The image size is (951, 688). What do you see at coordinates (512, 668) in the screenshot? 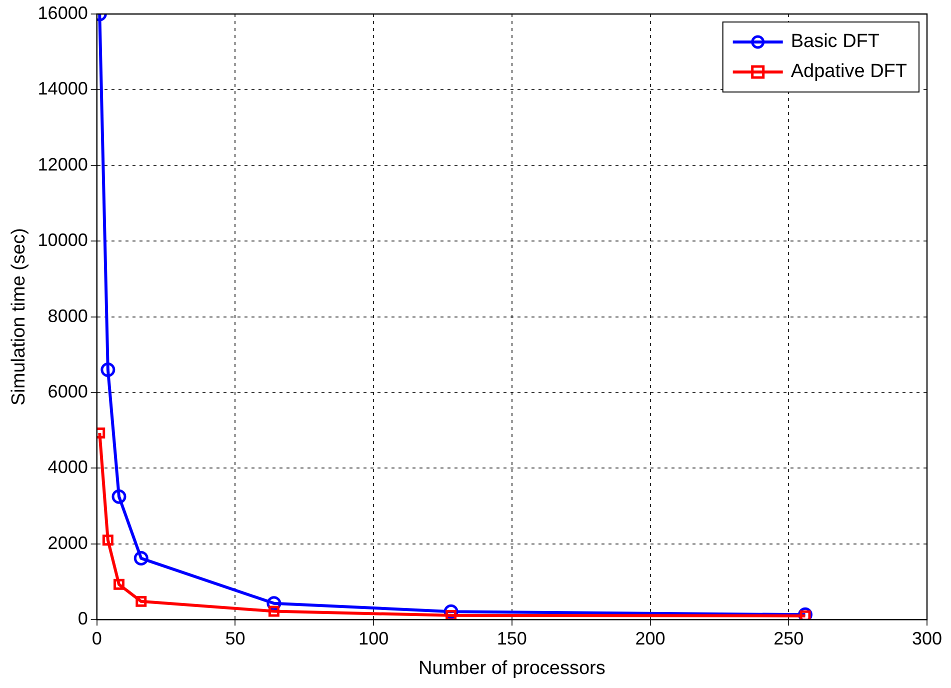
I see `x-axis-title: Number of processors` at bounding box center [512, 668].